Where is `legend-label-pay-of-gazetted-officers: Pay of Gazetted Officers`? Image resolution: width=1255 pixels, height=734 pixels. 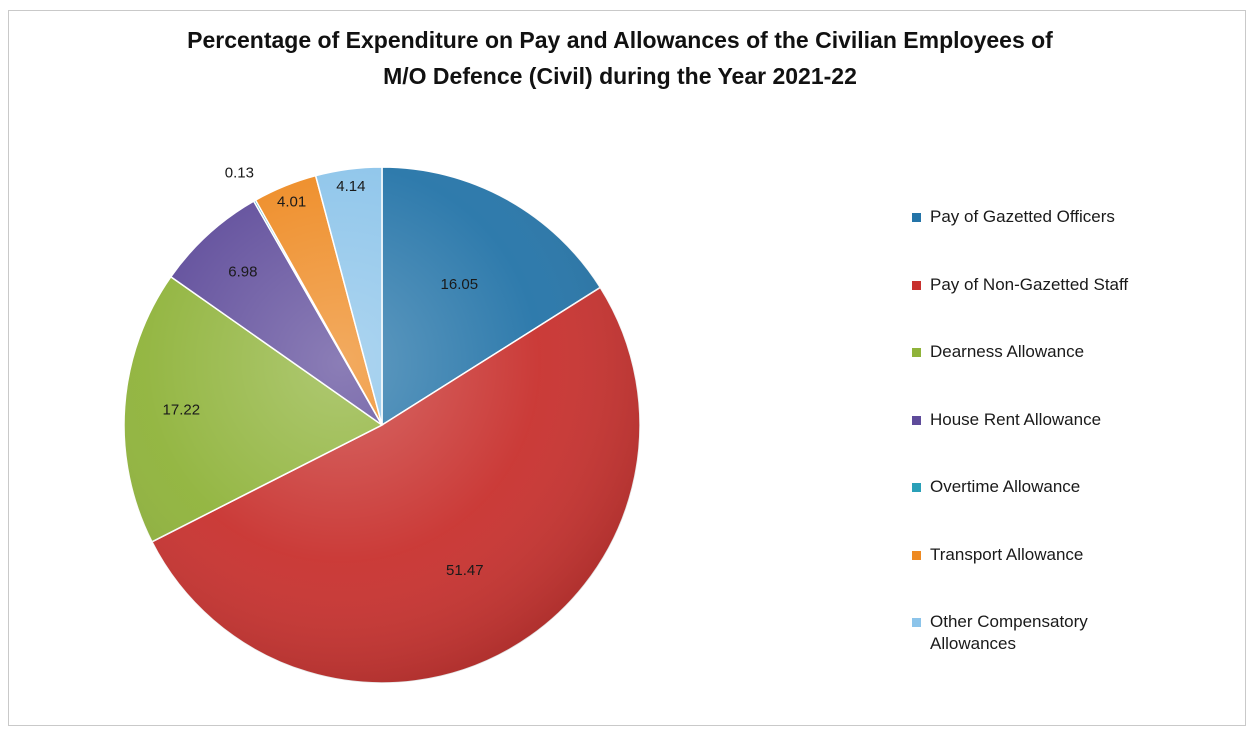
legend-label-pay-of-gazetted-officers: Pay of Gazetted Officers is located at coordinates (1022, 216).